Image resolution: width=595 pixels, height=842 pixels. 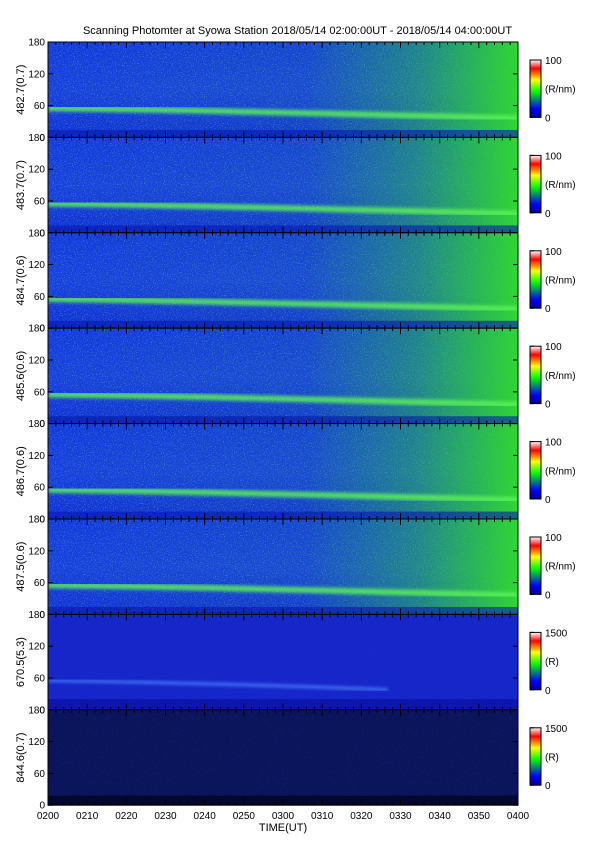 What do you see at coordinates (21, 90) in the screenshot?
I see `panel-ylabel: 482.7(0.7)` at bounding box center [21, 90].